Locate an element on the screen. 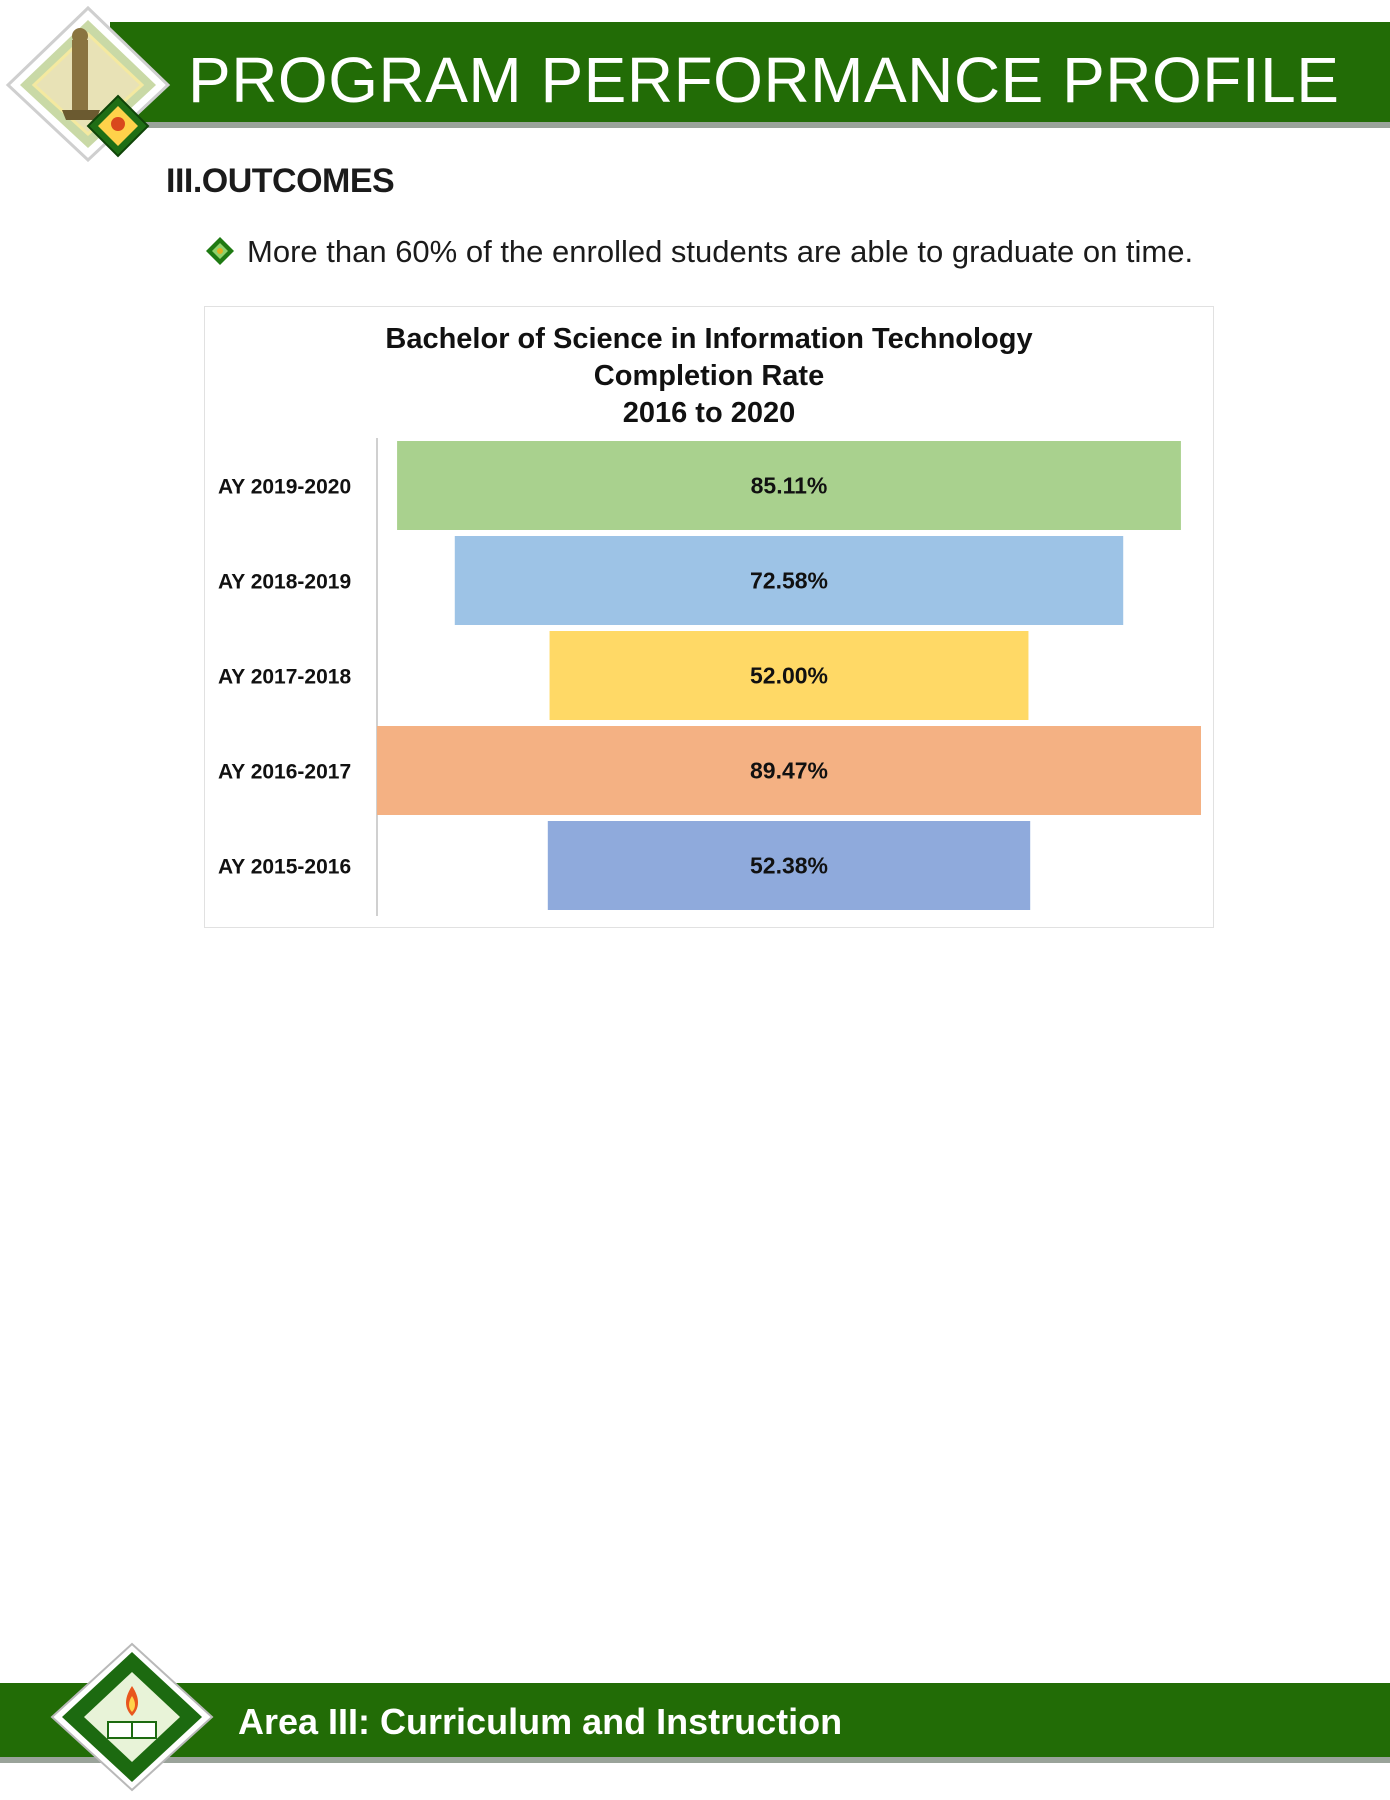  page-title: PROGRAM PERFORMANCE PROFILE is located at coordinates (764, 80).